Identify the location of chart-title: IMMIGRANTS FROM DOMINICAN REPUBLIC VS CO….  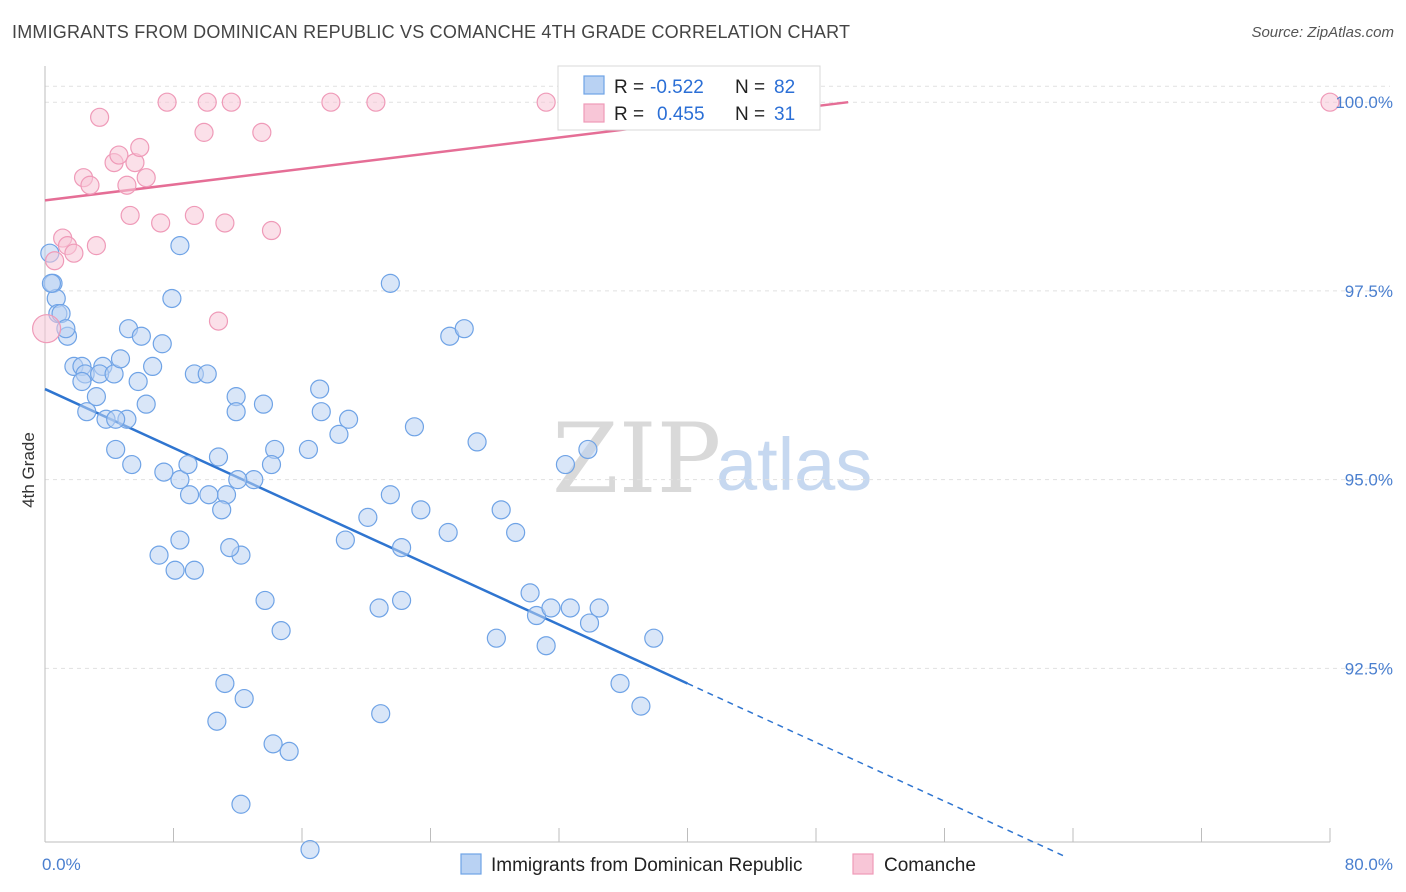
(431, 32).